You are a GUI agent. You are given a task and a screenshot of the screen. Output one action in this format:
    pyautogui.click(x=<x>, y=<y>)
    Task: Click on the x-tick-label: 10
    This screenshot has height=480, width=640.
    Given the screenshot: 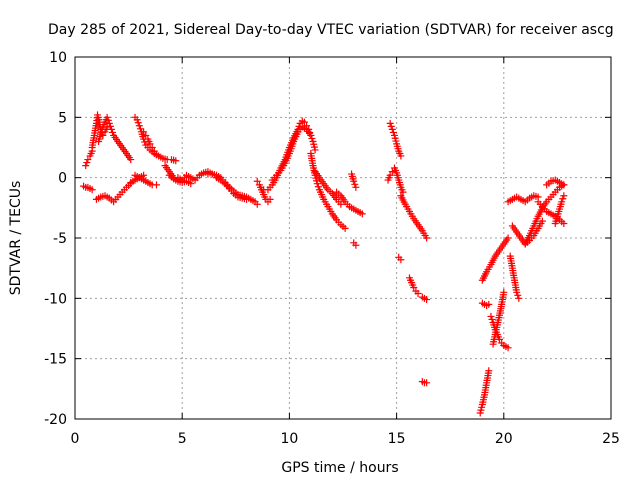 What is the action you would take?
    pyautogui.click(x=289, y=439)
    